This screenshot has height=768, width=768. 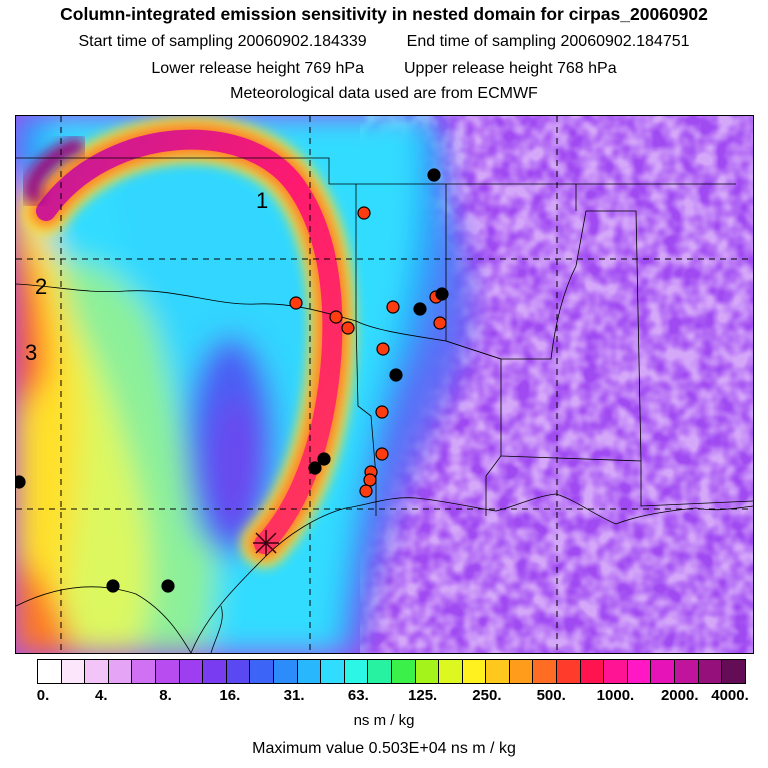 What do you see at coordinates (165, 695) in the screenshot?
I see `colorbar-tick-label: 8.` at bounding box center [165, 695].